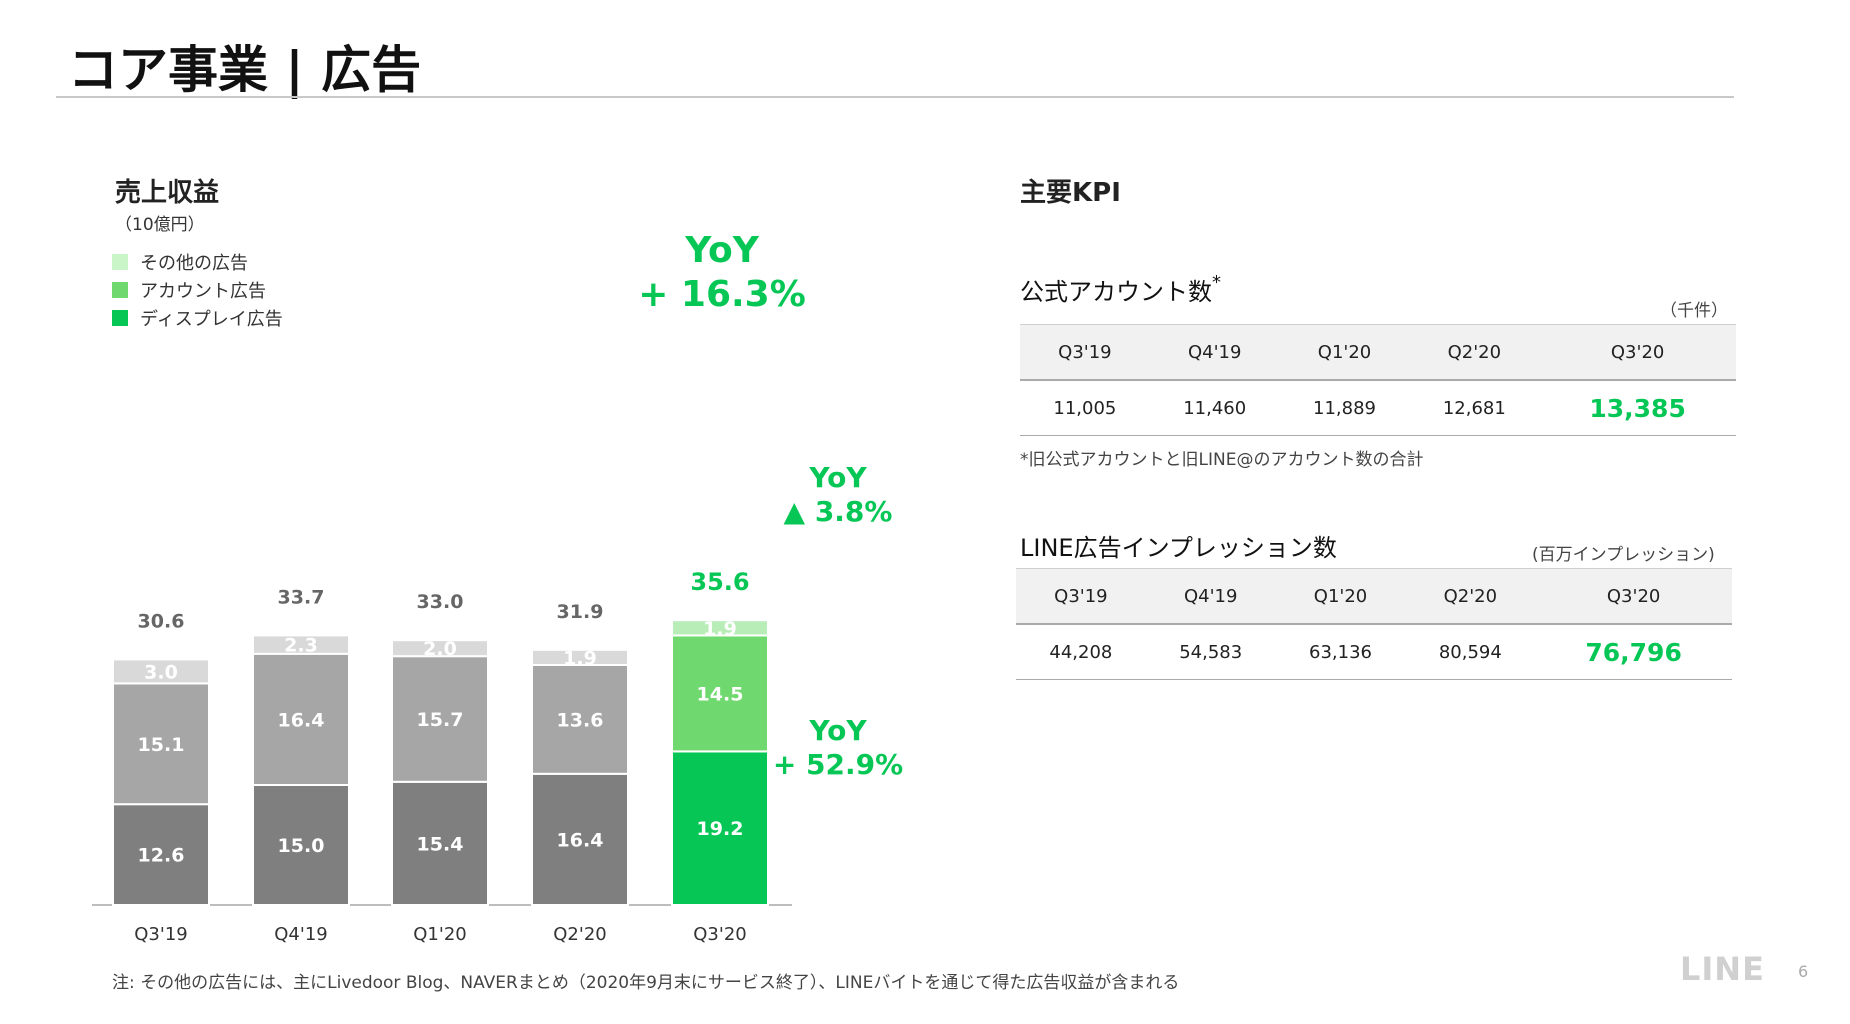 The width and height of the screenshot is (1850, 1024). Describe the element at coordinates (838, 764) in the screenshot. I see `display-yoy-annotation: + 52.9%` at that location.